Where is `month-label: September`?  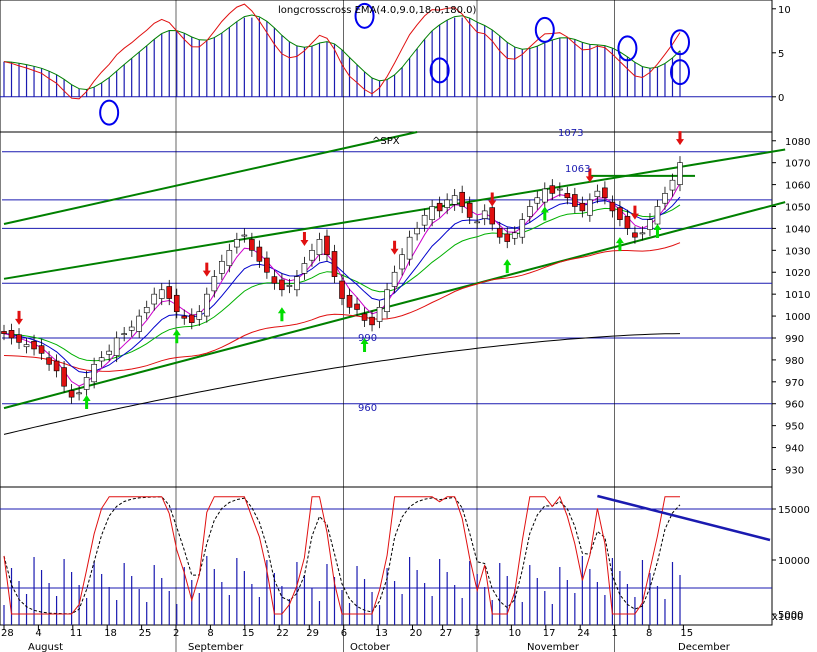
month-label: September is located at coordinates (216, 647).